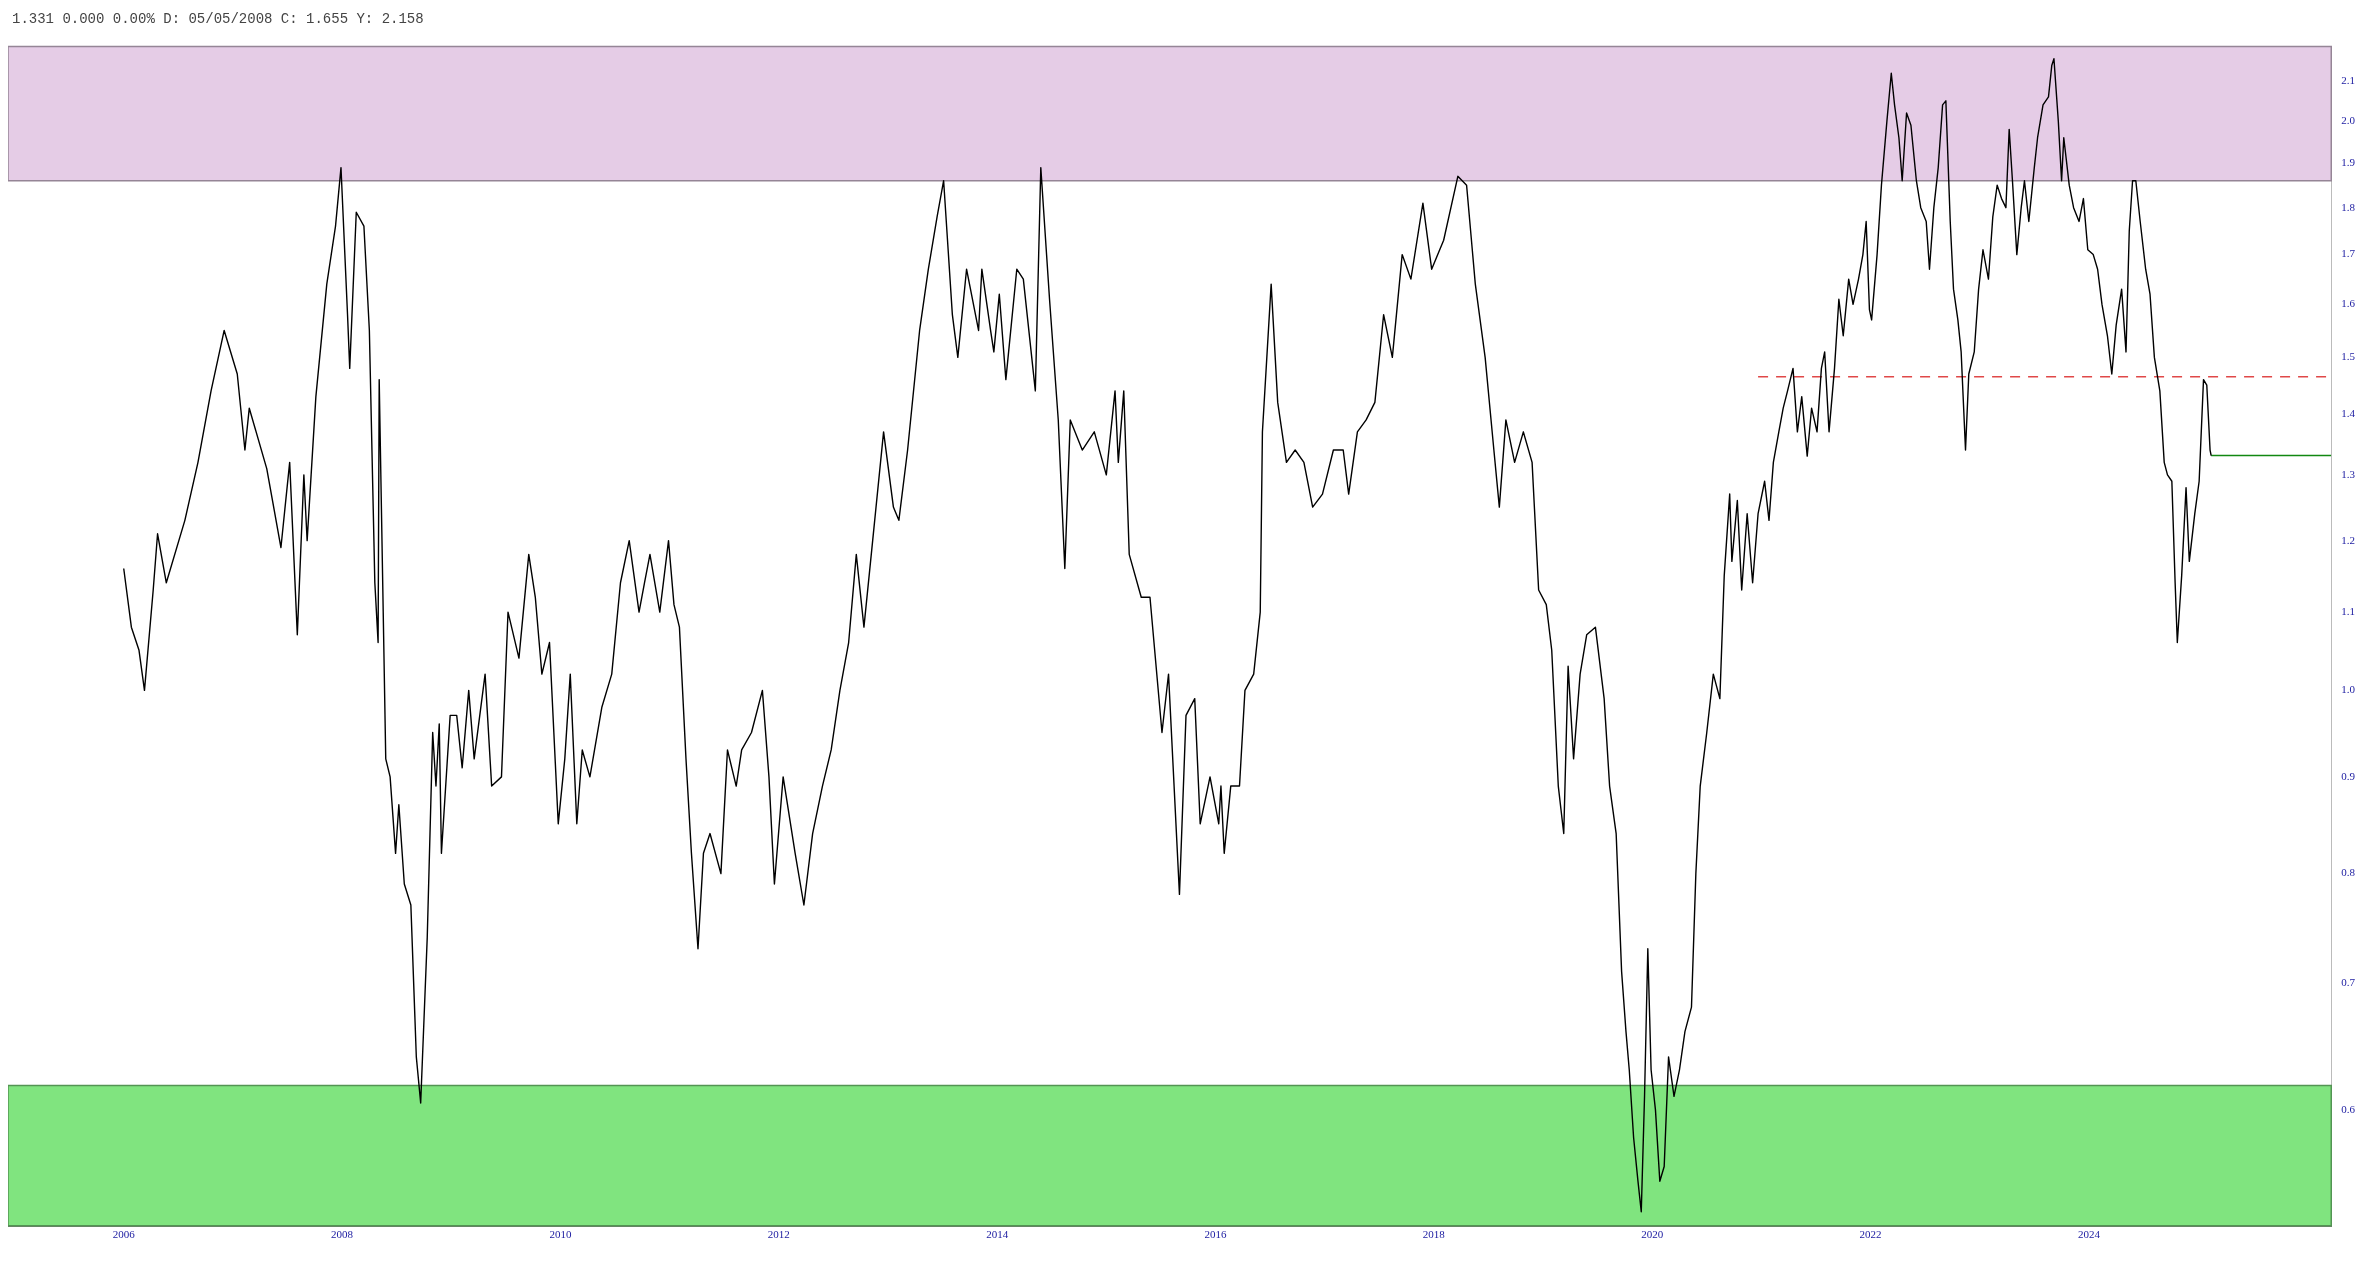 This screenshot has height=1270, width=2373. Describe the element at coordinates (2348, 539) in the screenshot. I see `y-tick-label: 1.2` at that location.